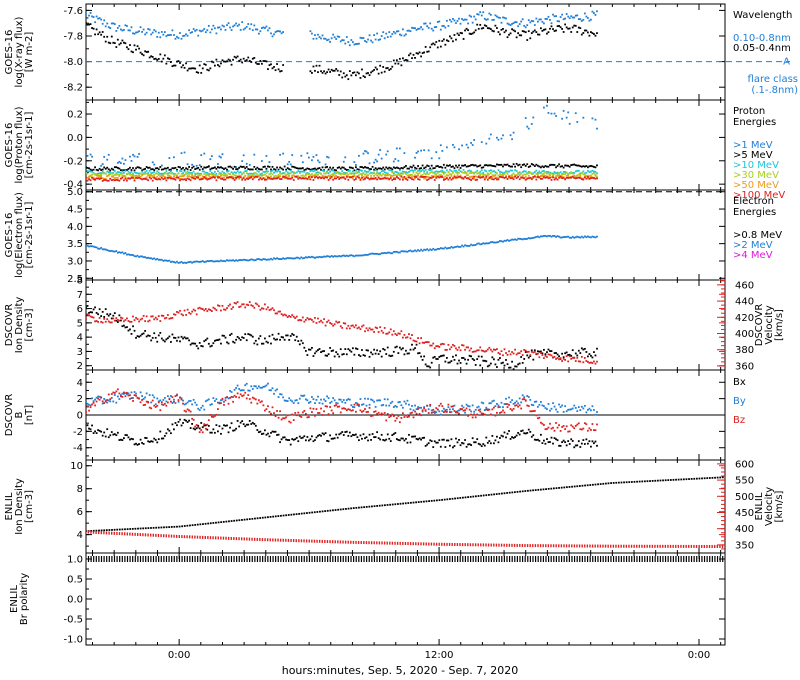 This screenshot has width=800, height=680. Describe the element at coordinates (80, 416) in the screenshot. I see `y-tick-label: 0` at that location.